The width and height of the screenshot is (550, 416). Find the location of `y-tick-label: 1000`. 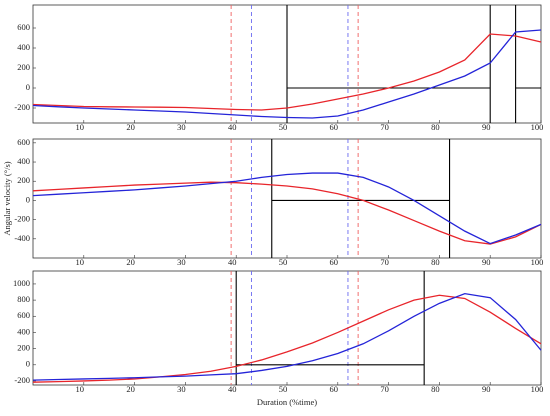

y-tick-label: 1000 is located at coordinates (21, 283).